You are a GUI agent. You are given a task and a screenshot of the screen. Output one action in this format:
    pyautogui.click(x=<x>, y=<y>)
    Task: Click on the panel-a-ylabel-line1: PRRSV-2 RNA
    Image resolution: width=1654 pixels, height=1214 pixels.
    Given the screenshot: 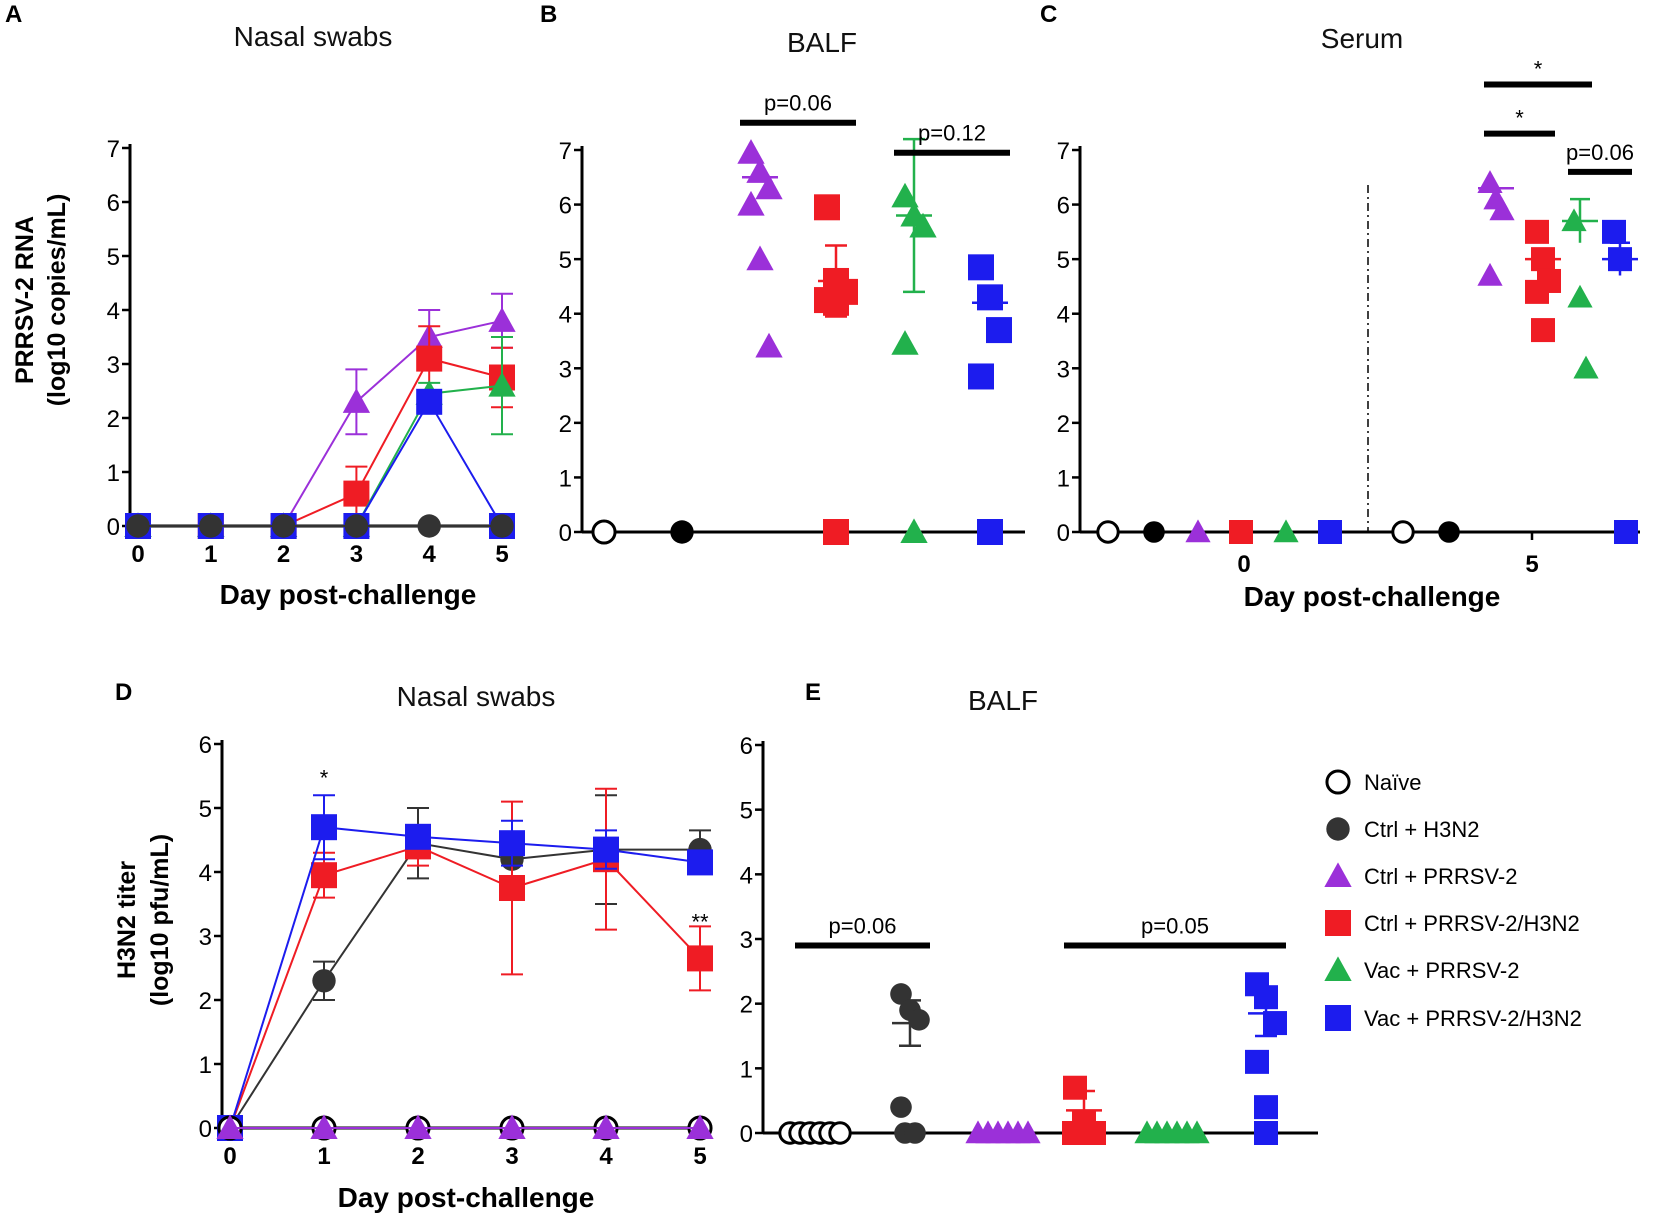 What is the action you would take?
    pyautogui.click(x=25, y=300)
    